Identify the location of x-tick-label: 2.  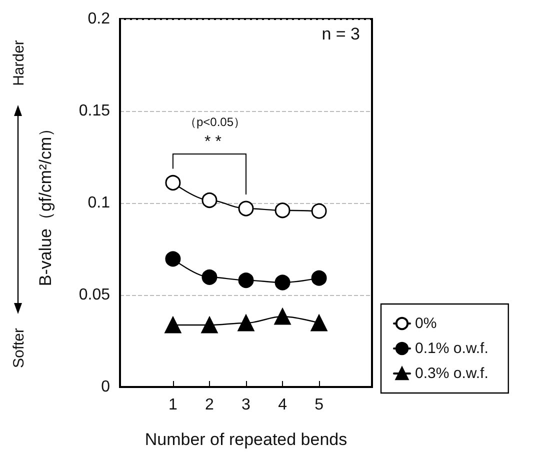
(209, 405).